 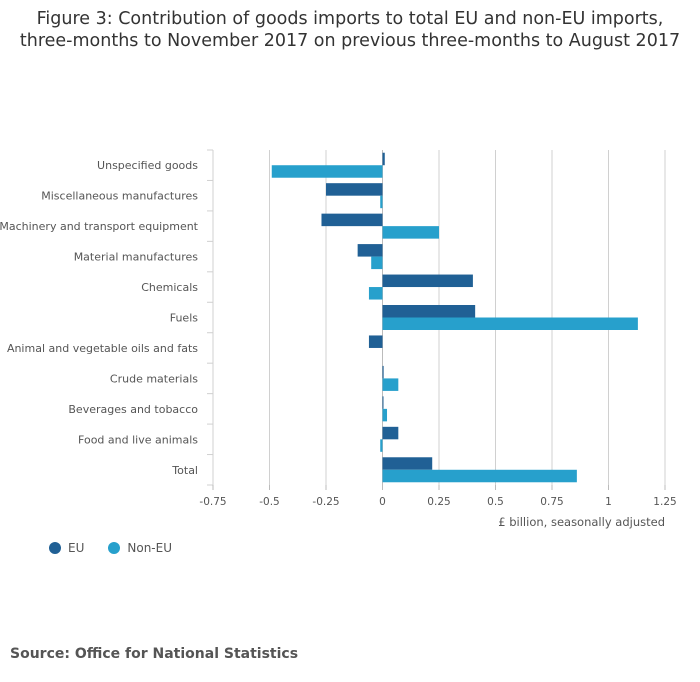 What do you see at coordinates (99, 226) in the screenshot?
I see `category-label: Machinery and transport equipment` at bounding box center [99, 226].